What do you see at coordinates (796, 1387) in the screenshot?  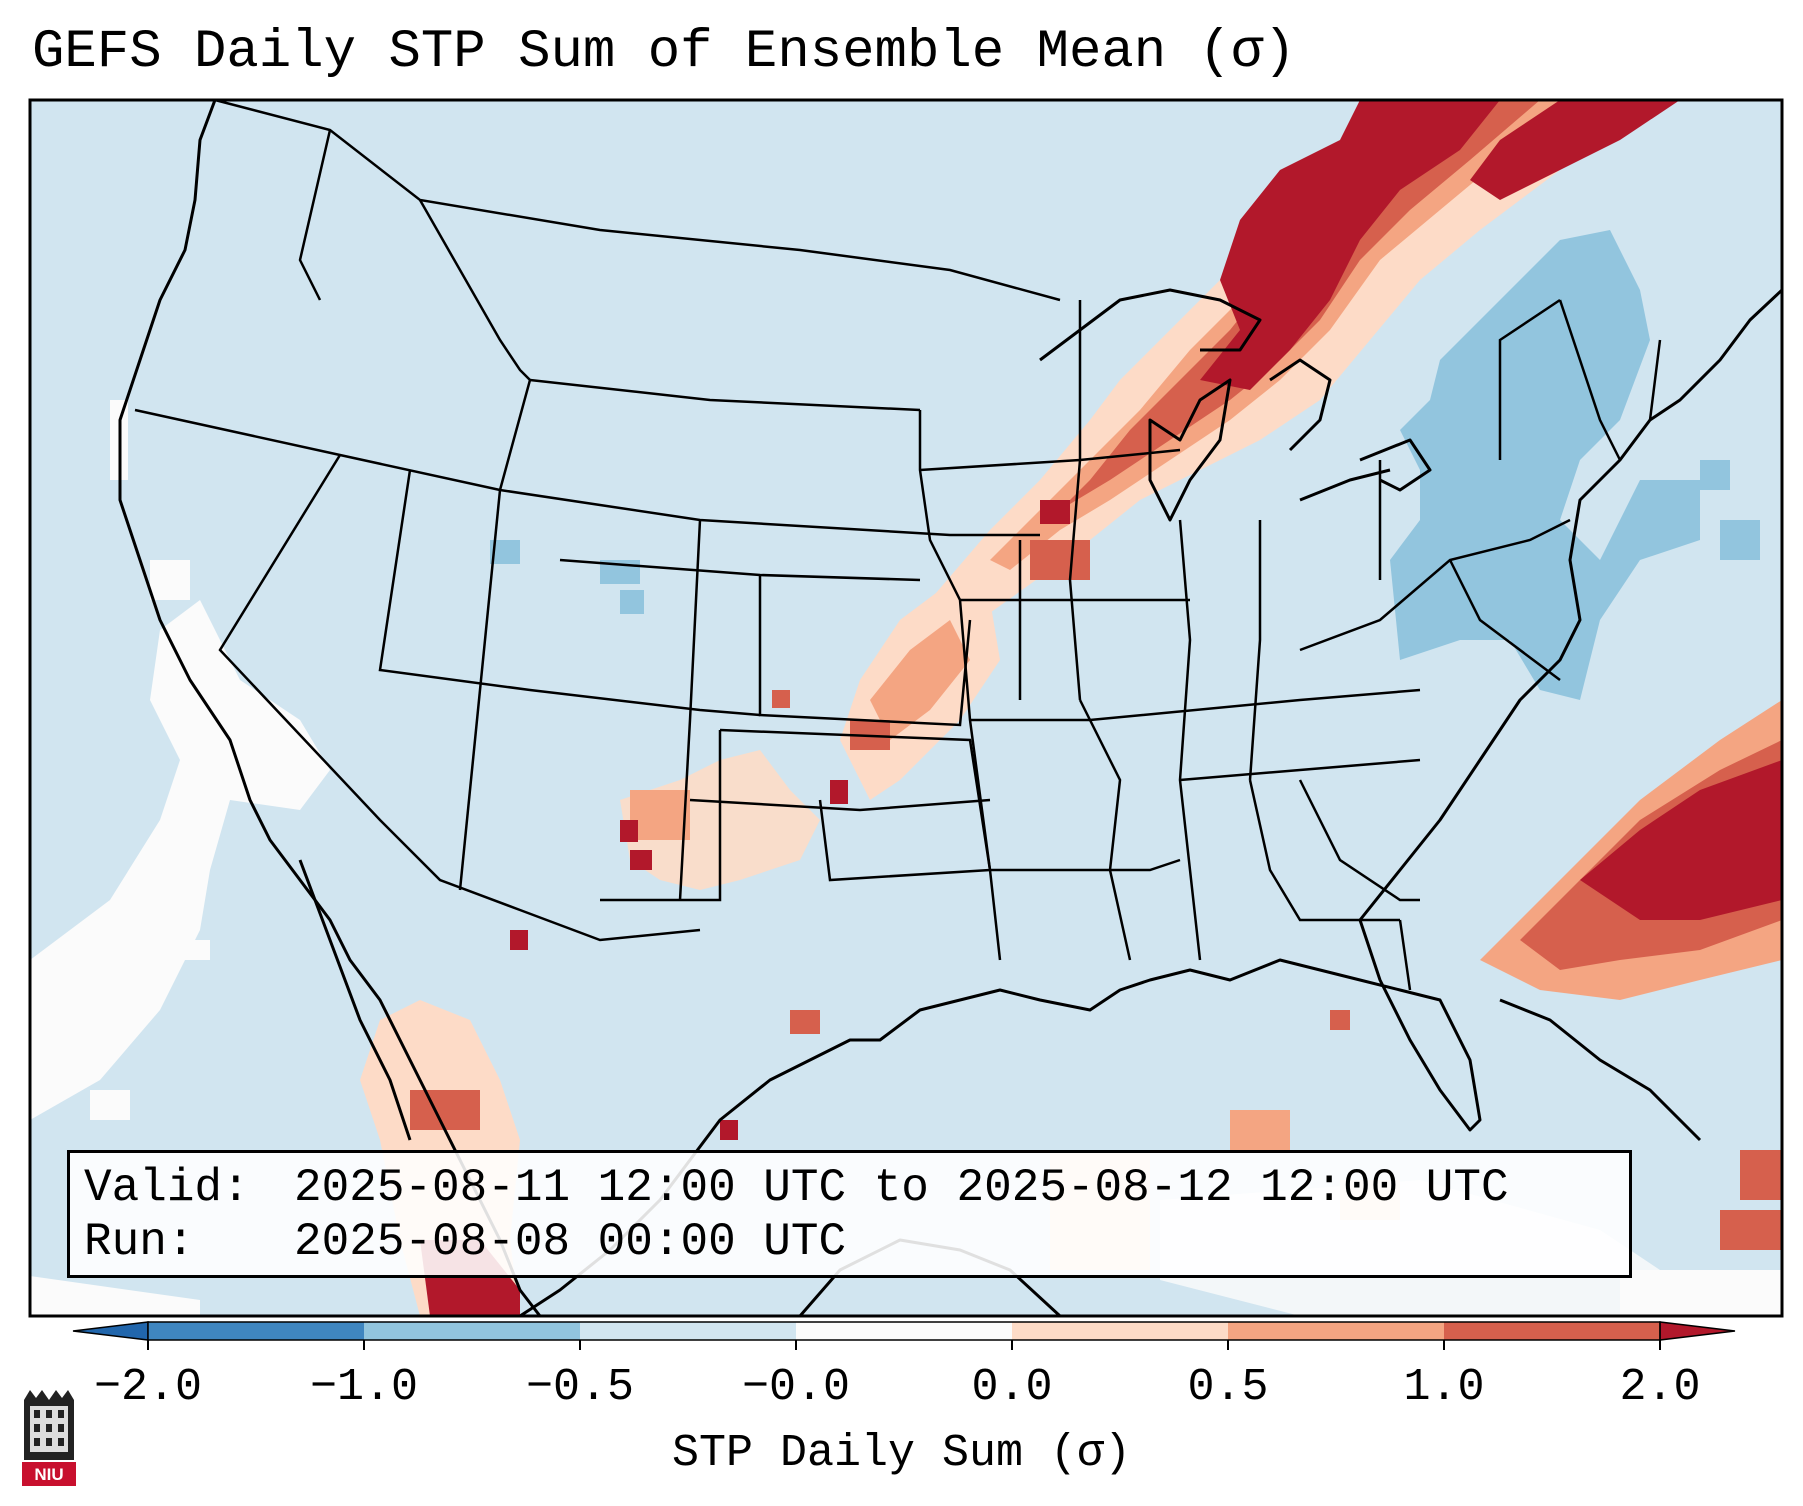 I see `colorbar-tick-label: −0.0` at bounding box center [796, 1387].